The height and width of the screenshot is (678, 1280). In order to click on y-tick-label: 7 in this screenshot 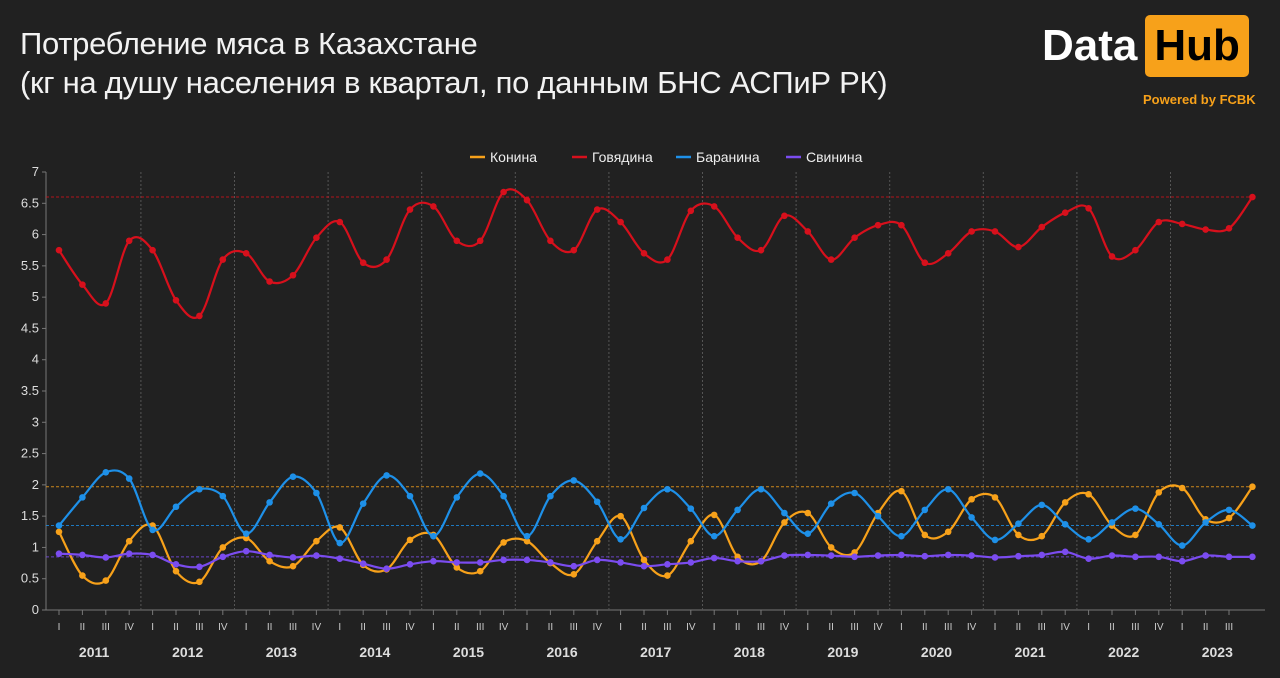, I will do `click(35, 171)`.